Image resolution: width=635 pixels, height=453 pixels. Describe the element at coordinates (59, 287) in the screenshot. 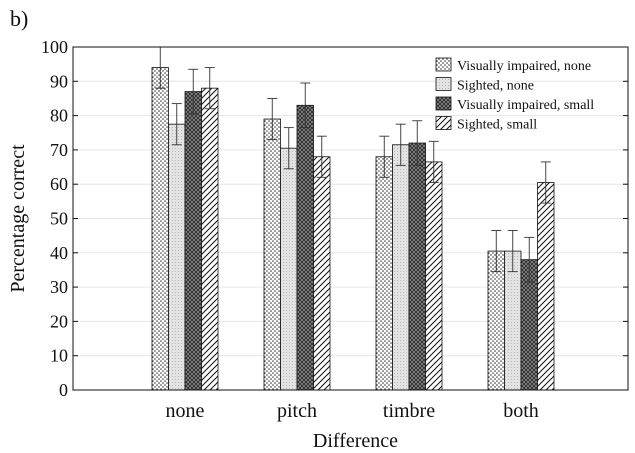

I see `y-tick-label: 30` at that location.